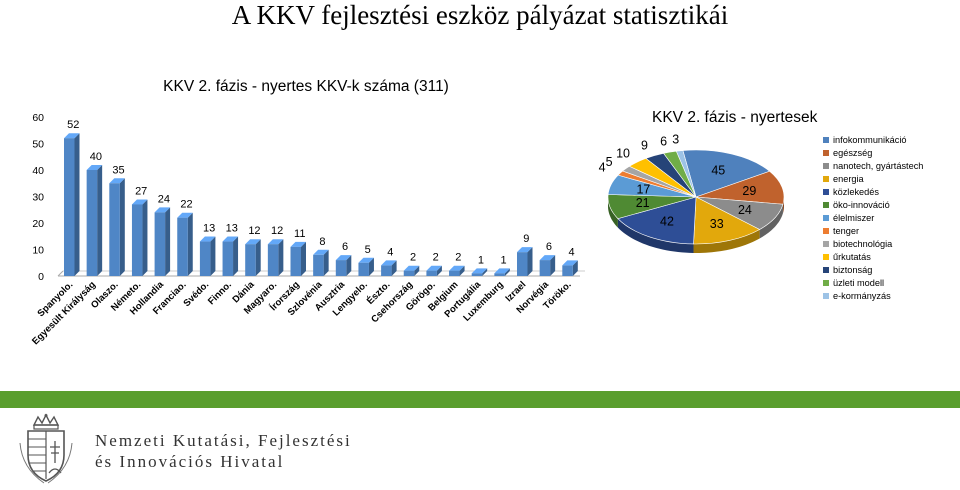 This screenshot has height=490, width=960. Describe the element at coordinates (504, 260) in the screenshot. I see `bar-value-label: 1` at that location.